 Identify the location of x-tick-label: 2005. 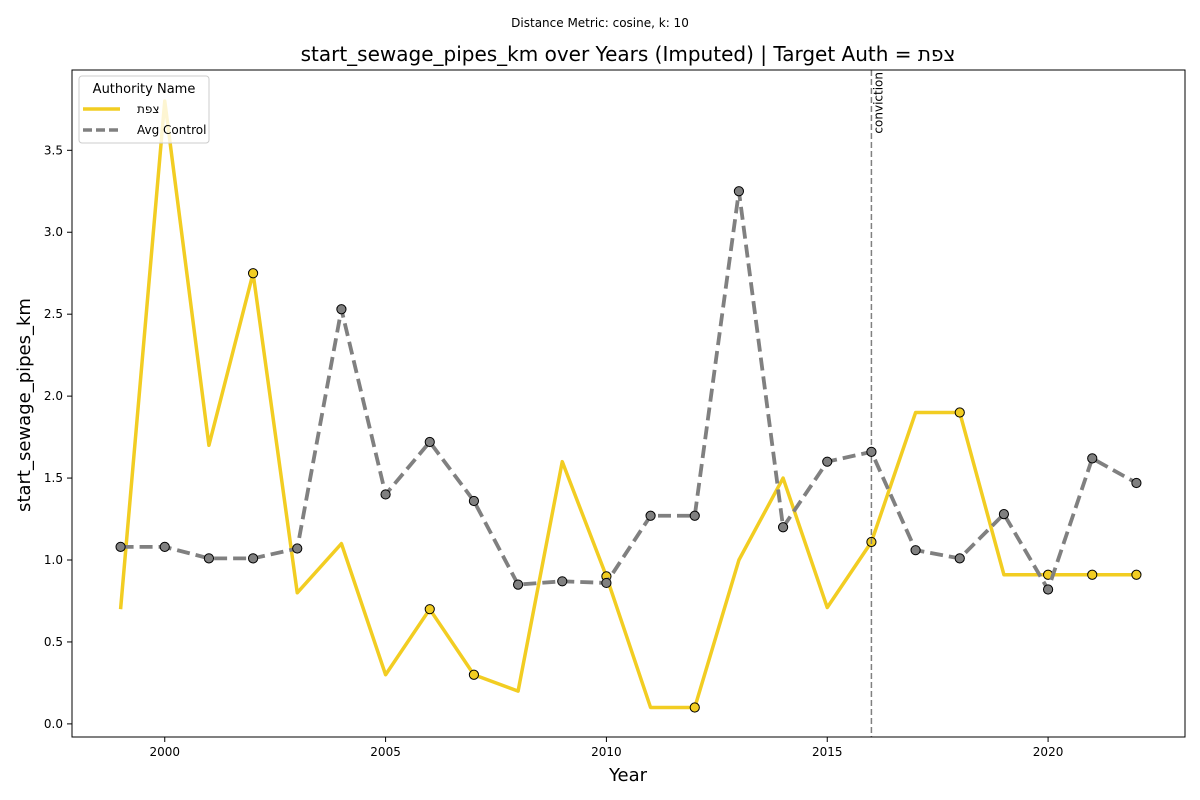
(385, 752).